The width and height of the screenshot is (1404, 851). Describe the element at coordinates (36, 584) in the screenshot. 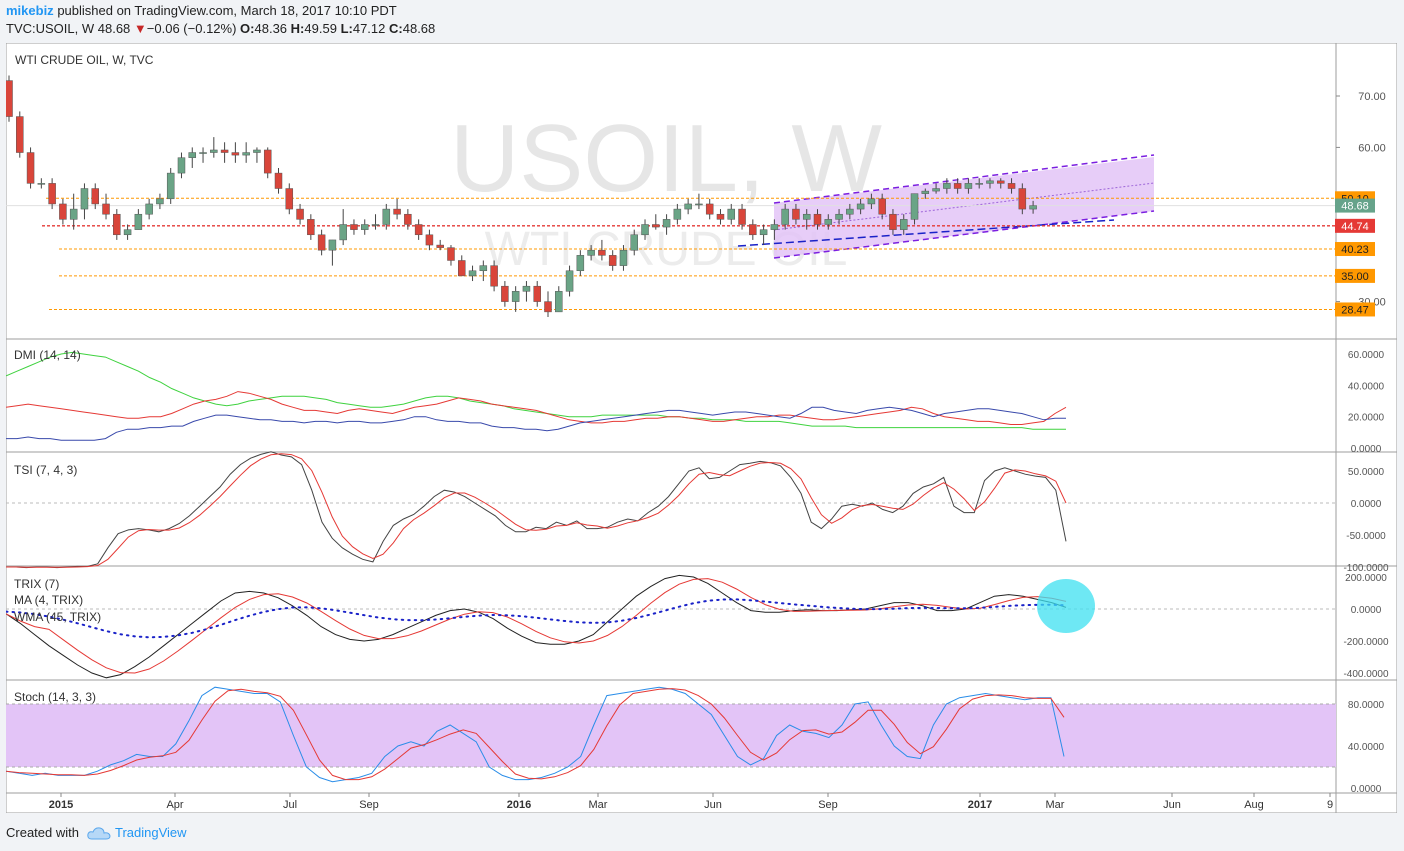

I see `trix-title: TRIX (7)` at that location.